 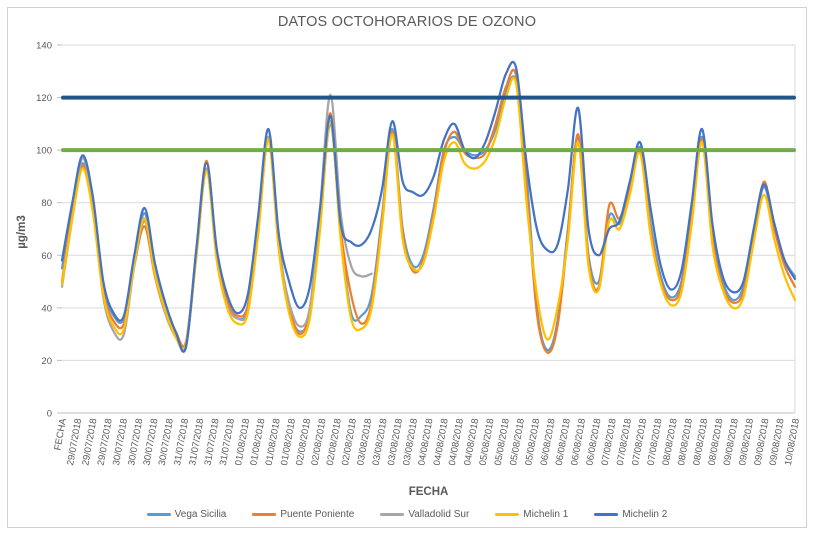 What do you see at coordinates (546, 514) in the screenshot?
I see `legend-label: Michelin 1` at bounding box center [546, 514].